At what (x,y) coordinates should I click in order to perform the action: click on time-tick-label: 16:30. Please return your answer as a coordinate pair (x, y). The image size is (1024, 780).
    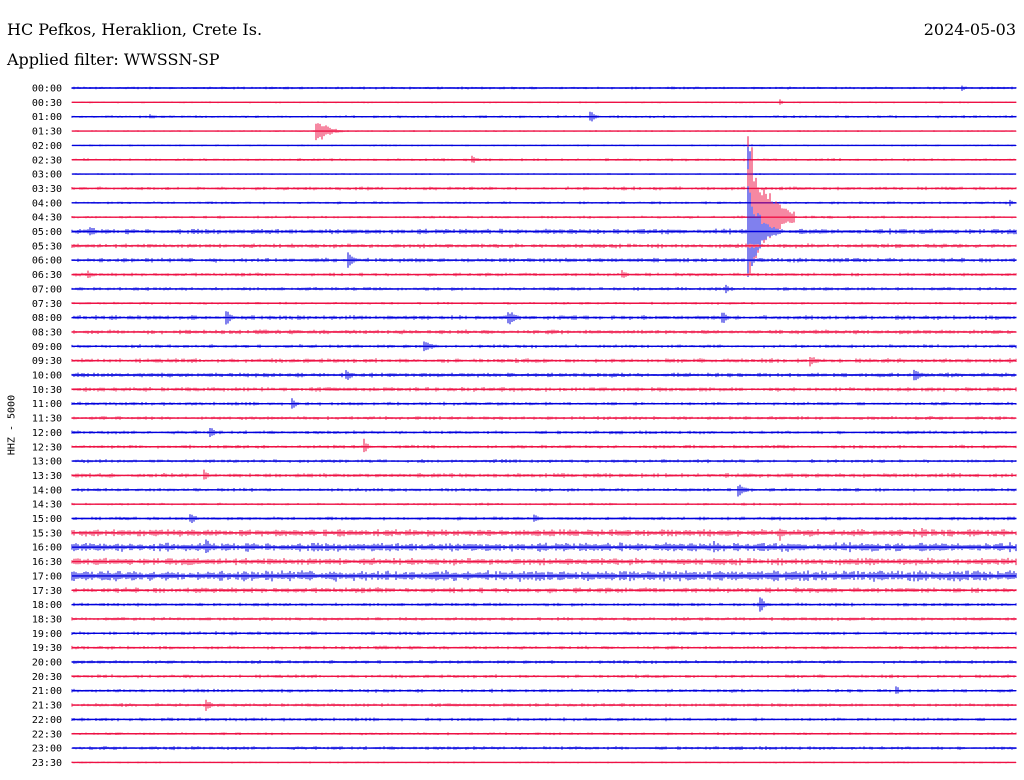
    Looking at the image, I should click on (47, 562).